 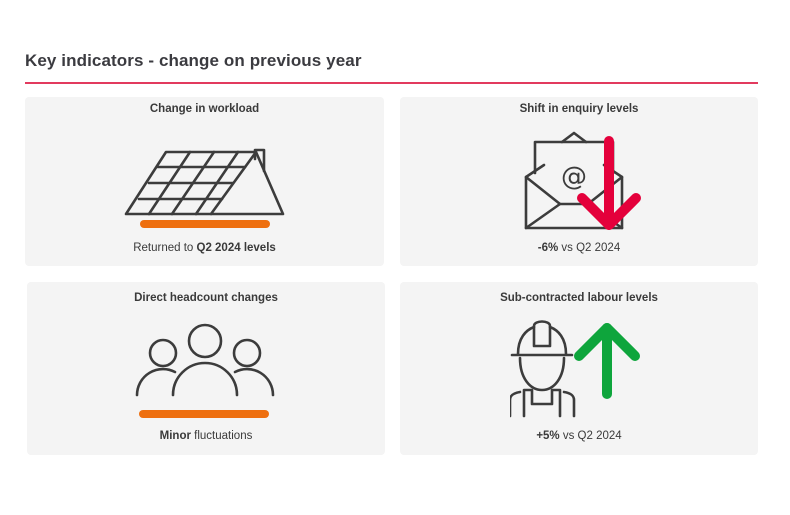 What do you see at coordinates (579, 109) in the screenshot?
I see `card-title: Shift in enquiry levels` at bounding box center [579, 109].